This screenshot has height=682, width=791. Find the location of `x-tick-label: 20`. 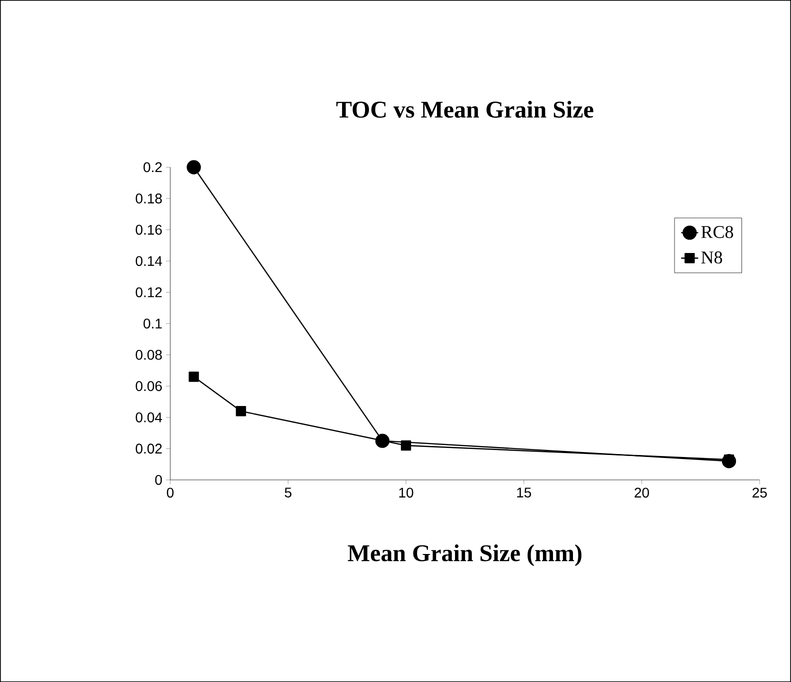

x-tick-label: 20 is located at coordinates (641, 493).